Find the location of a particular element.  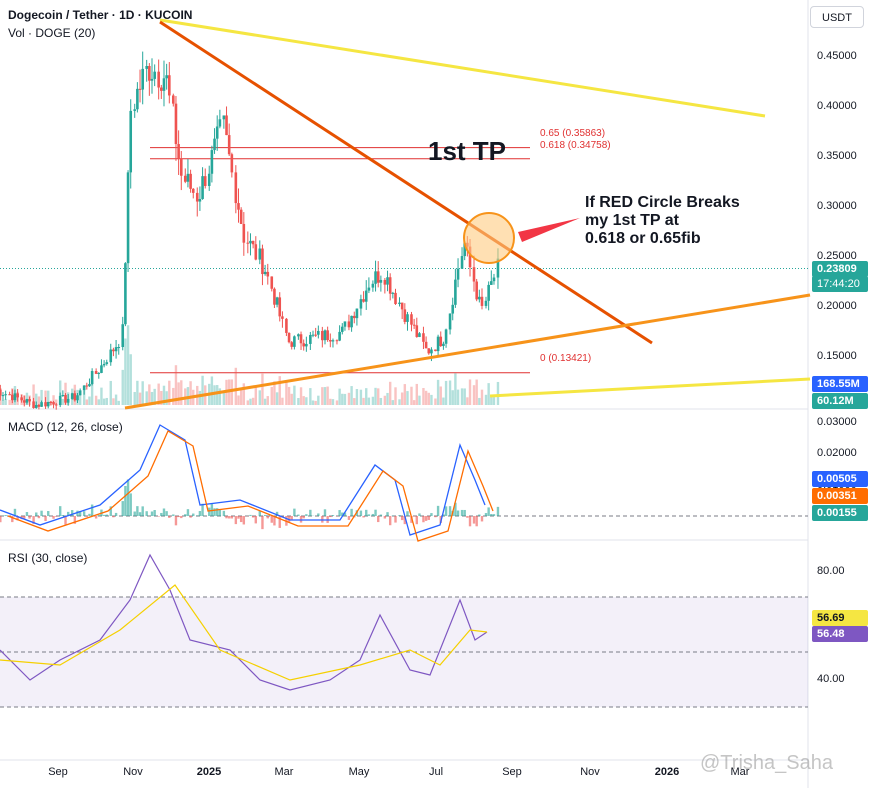

currency-button: USDT is located at coordinates (837, 17).